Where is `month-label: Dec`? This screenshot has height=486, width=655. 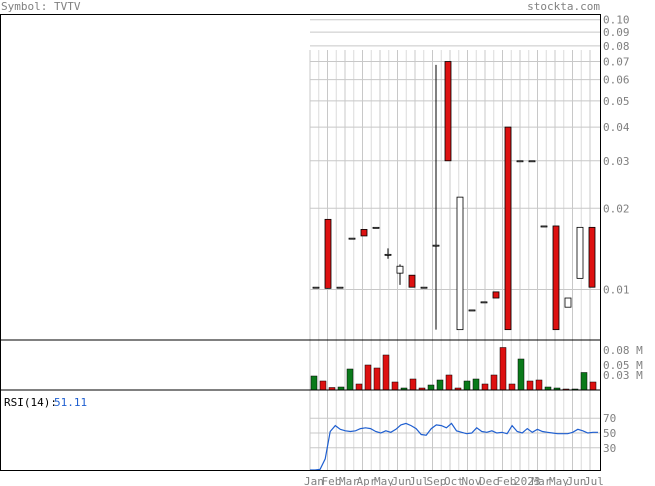 month-label: Dec is located at coordinates (489, 480).